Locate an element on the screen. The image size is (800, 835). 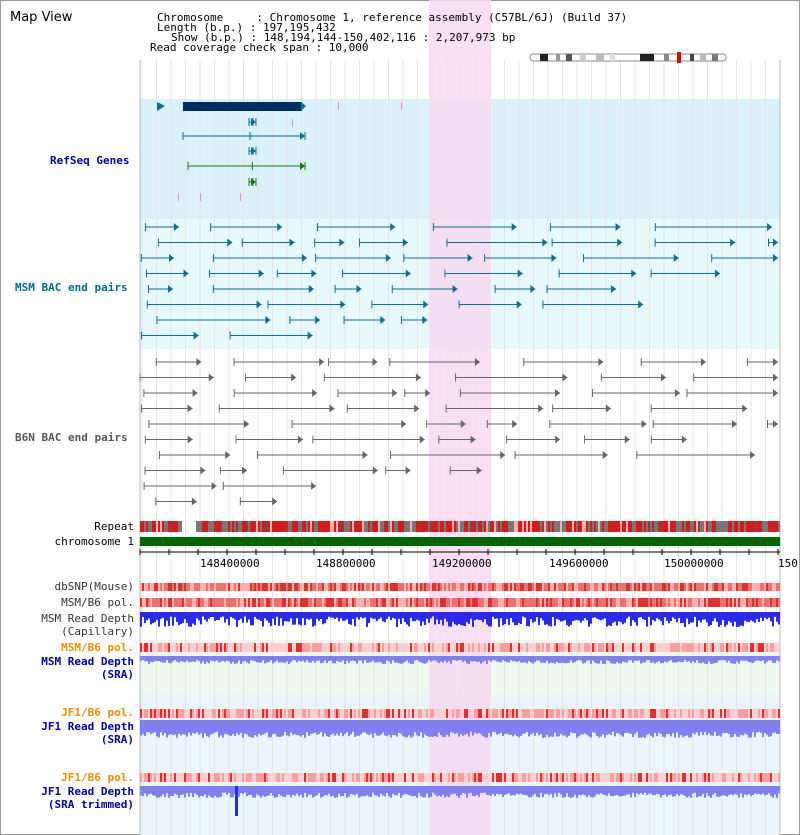
track-label-msm-pol-sra: MSM/B6 pol. is located at coordinates (97, 647).